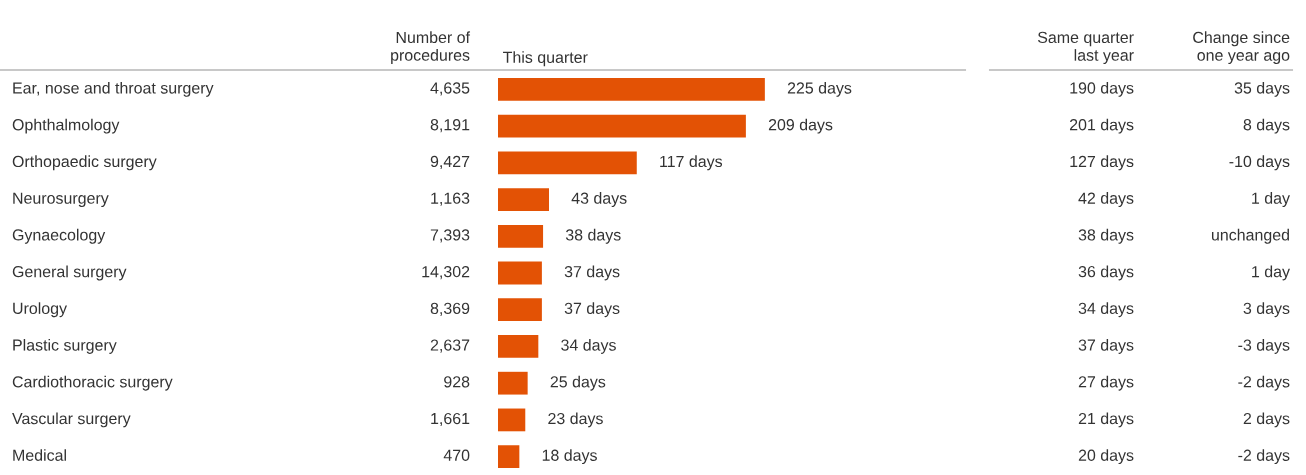  What do you see at coordinates (65, 346) in the screenshot?
I see `y-tick-label: Plastic surgery` at bounding box center [65, 346].